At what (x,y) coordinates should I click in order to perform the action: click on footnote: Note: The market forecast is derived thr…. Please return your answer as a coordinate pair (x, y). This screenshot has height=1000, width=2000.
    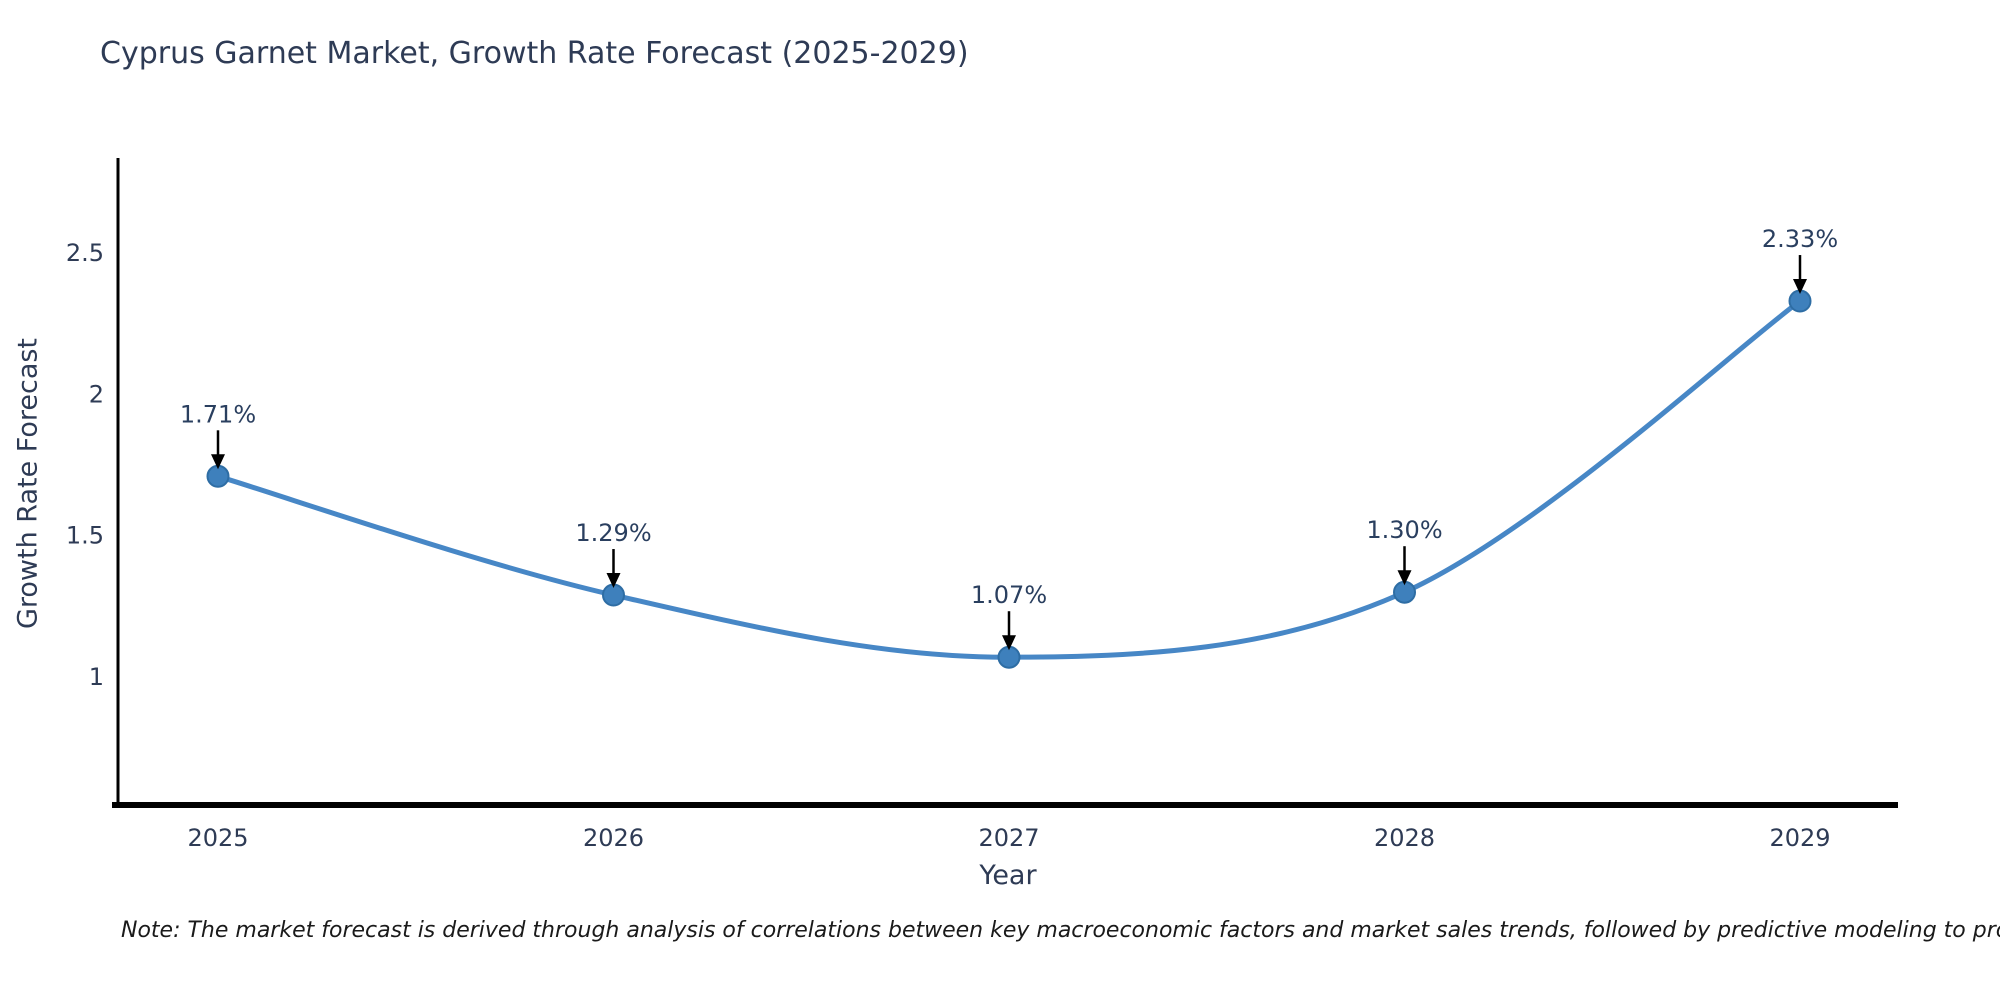
    Looking at the image, I should click on (1060, 930).